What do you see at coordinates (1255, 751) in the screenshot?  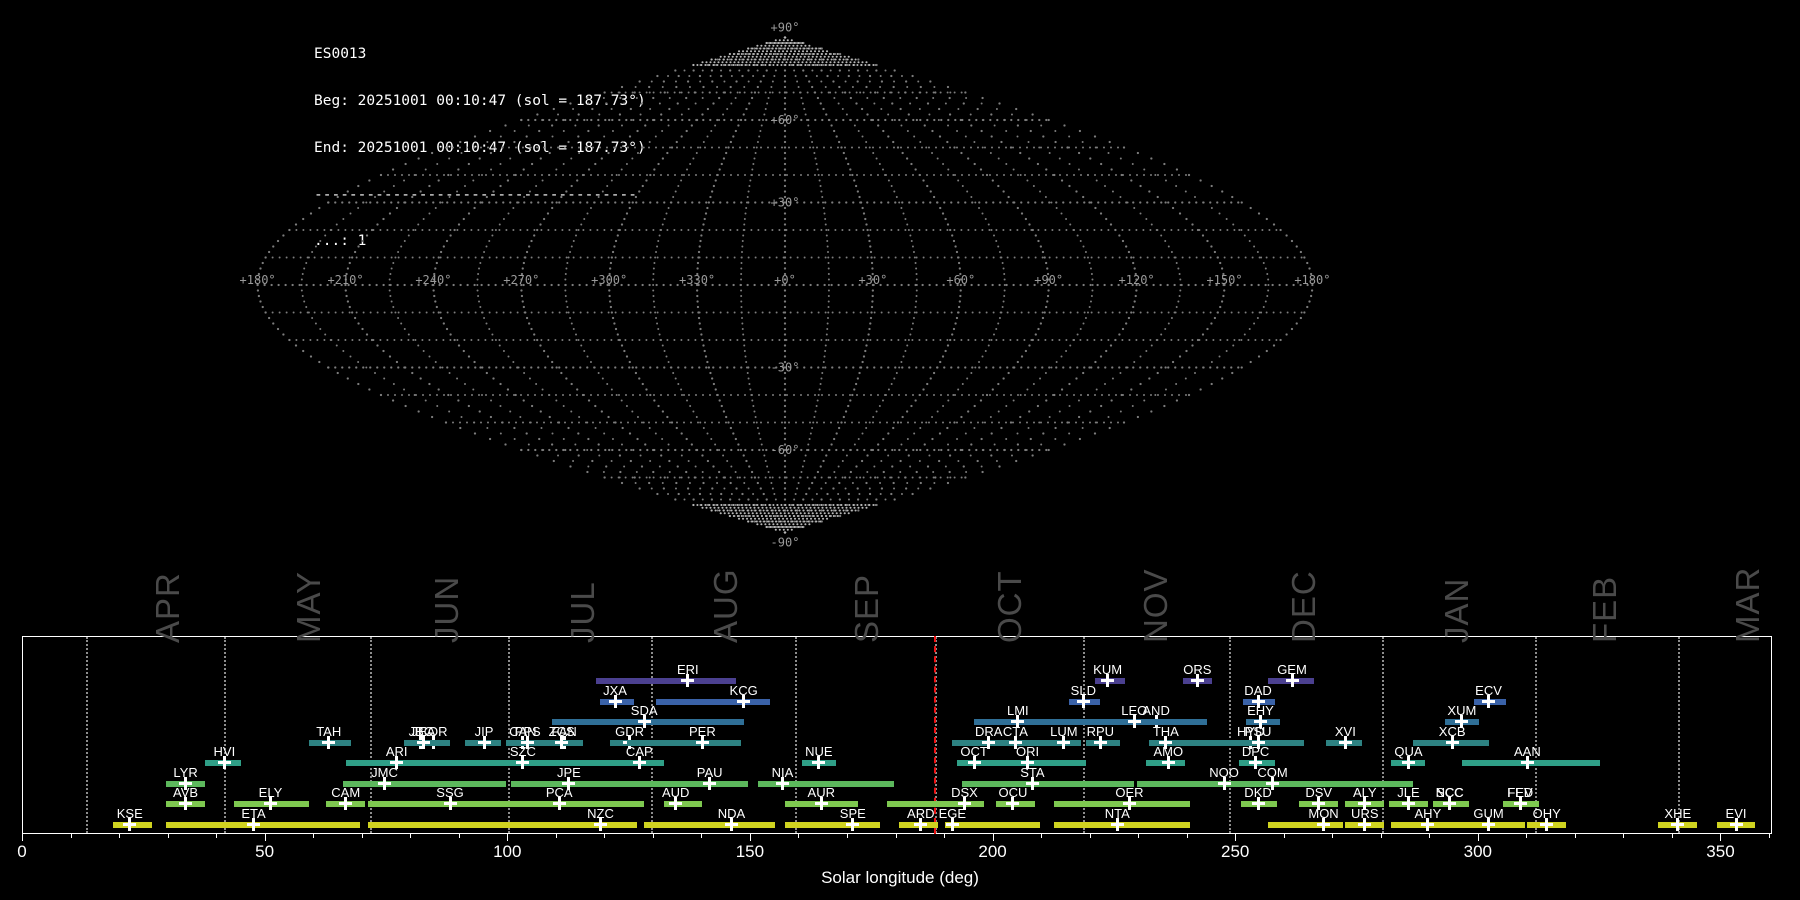 I see `shower-label-dpc: DPC` at bounding box center [1255, 751].